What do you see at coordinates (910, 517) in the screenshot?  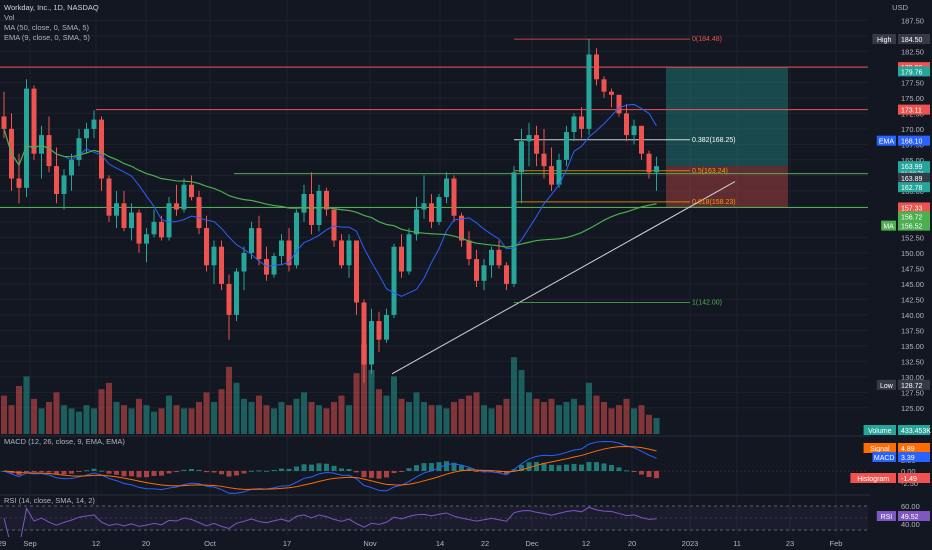 I see `price-tag-value: 49.52` at bounding box center [910, 517].